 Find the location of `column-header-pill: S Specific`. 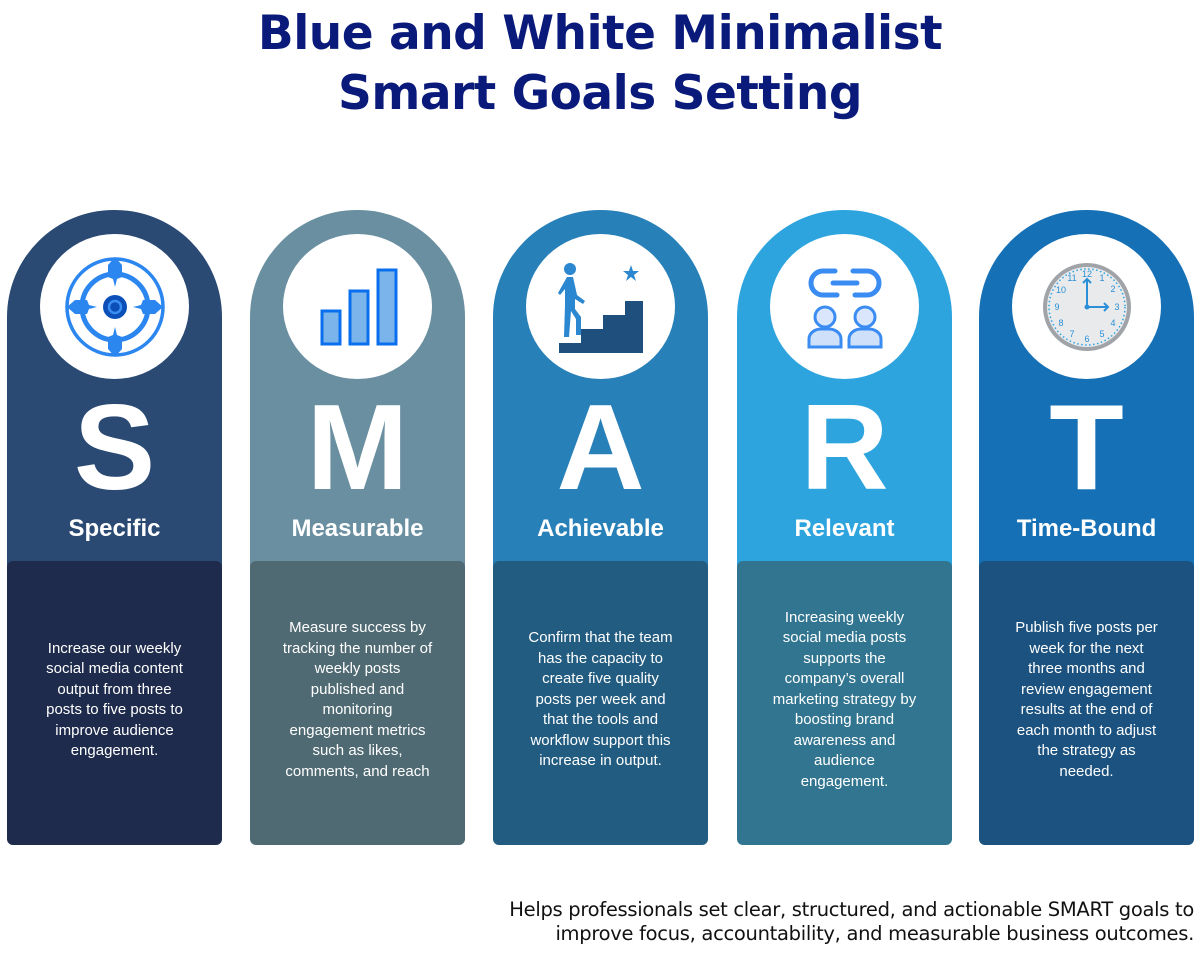

column-header-pill: S Specific is located at coordinates (114, 395).